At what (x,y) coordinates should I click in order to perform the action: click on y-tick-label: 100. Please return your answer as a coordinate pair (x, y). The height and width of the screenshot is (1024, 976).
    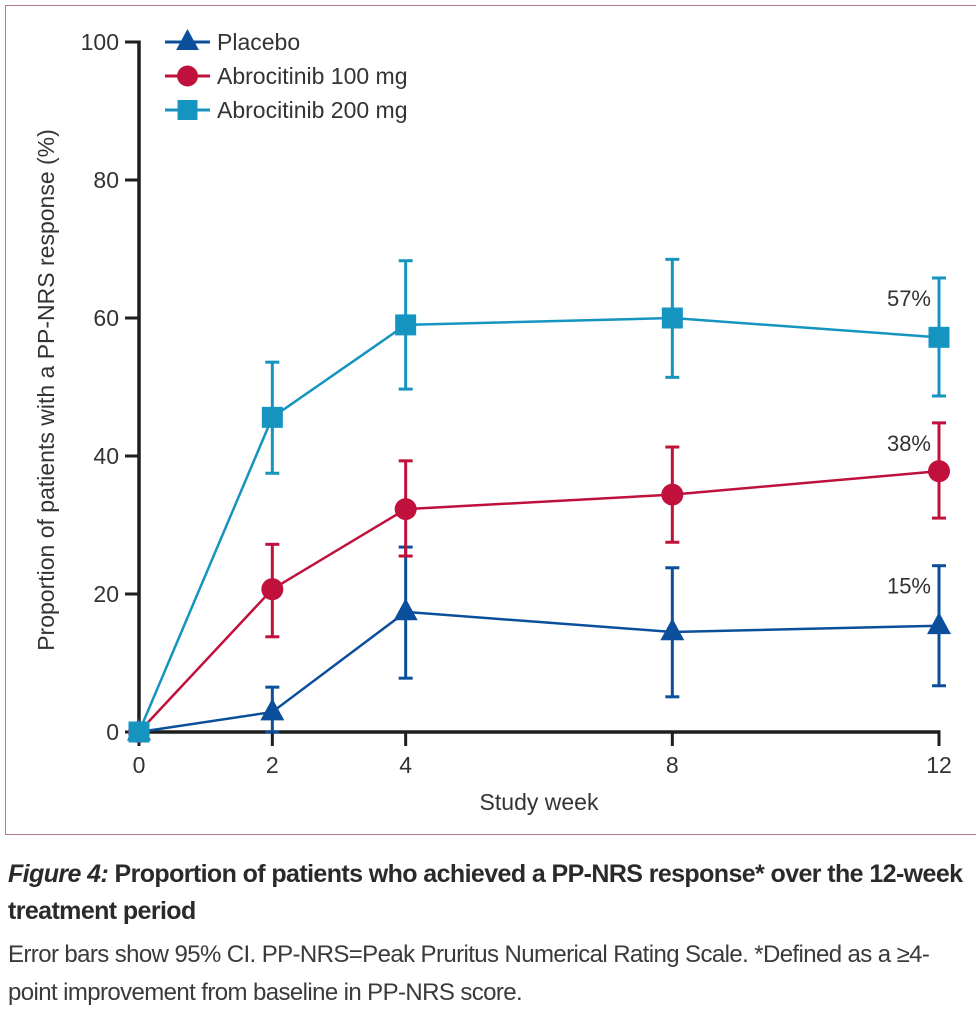
    Looking at the image, I should click on (100, 42).